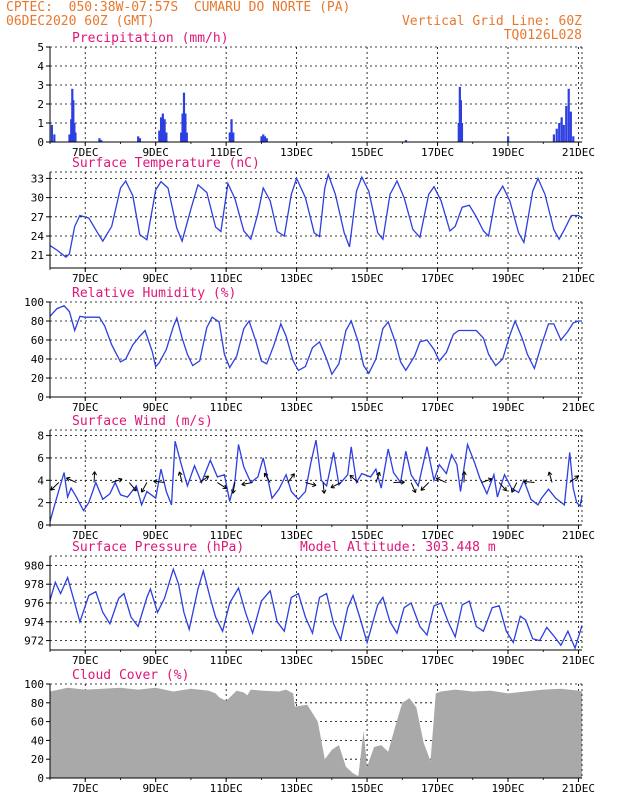 The height and width of the screenshot is (800, 618). Describe the element at coordinates (37, 217) in the screenshot. I see `y-tick-label: 27` at that location.